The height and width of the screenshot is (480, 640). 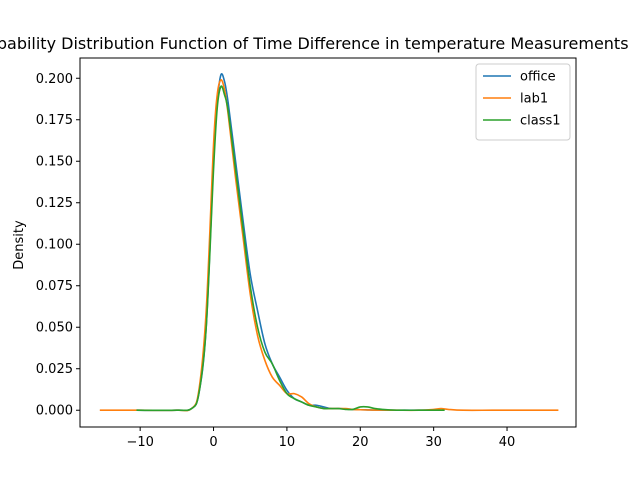 What do you see at coordinates (54, 286) in the screenshot?
I see `y-tick-label: 0.075` at bounding box center [54, 286].